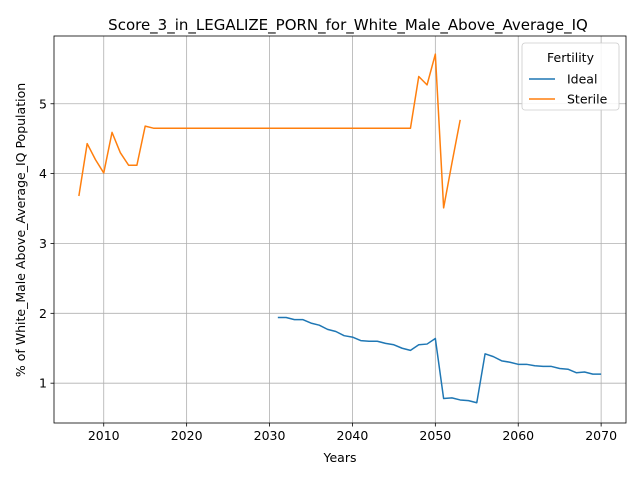  I want to click on x-axis-ticks: 2010 2020 2030 2040 2050 2060 2070, so click(352, 433).